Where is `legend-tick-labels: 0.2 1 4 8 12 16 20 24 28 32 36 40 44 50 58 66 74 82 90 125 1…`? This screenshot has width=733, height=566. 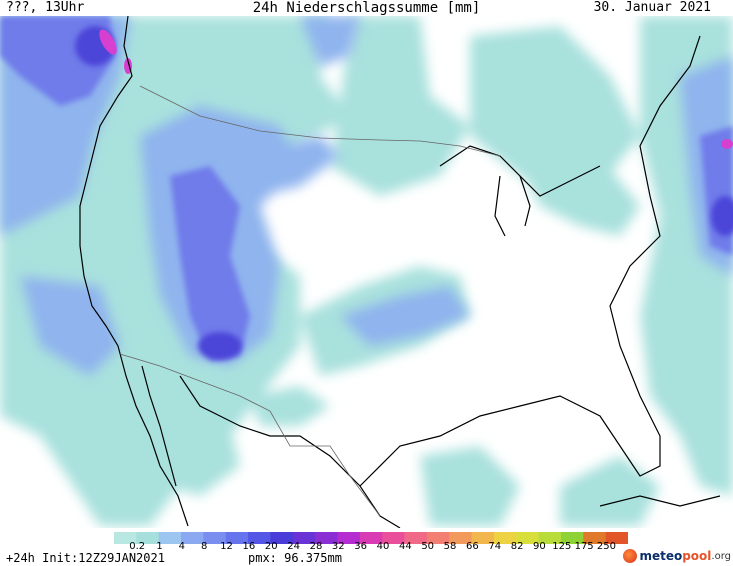 legend-tick-labels: 0.2 1 4 8 12 16 20 24 28 32 36 40 44 50 58 66 74 82 90 125 1… is located at coordinates (366, 547).